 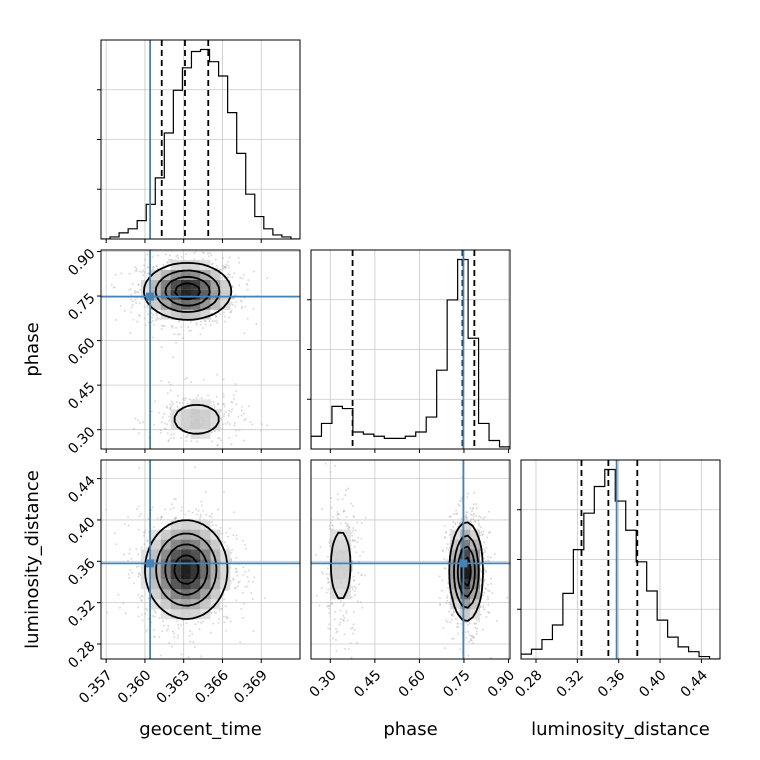 What do you see at coordinates (407, 571) in the screenshot?
I see `contours` at bounding box center [407, 571].